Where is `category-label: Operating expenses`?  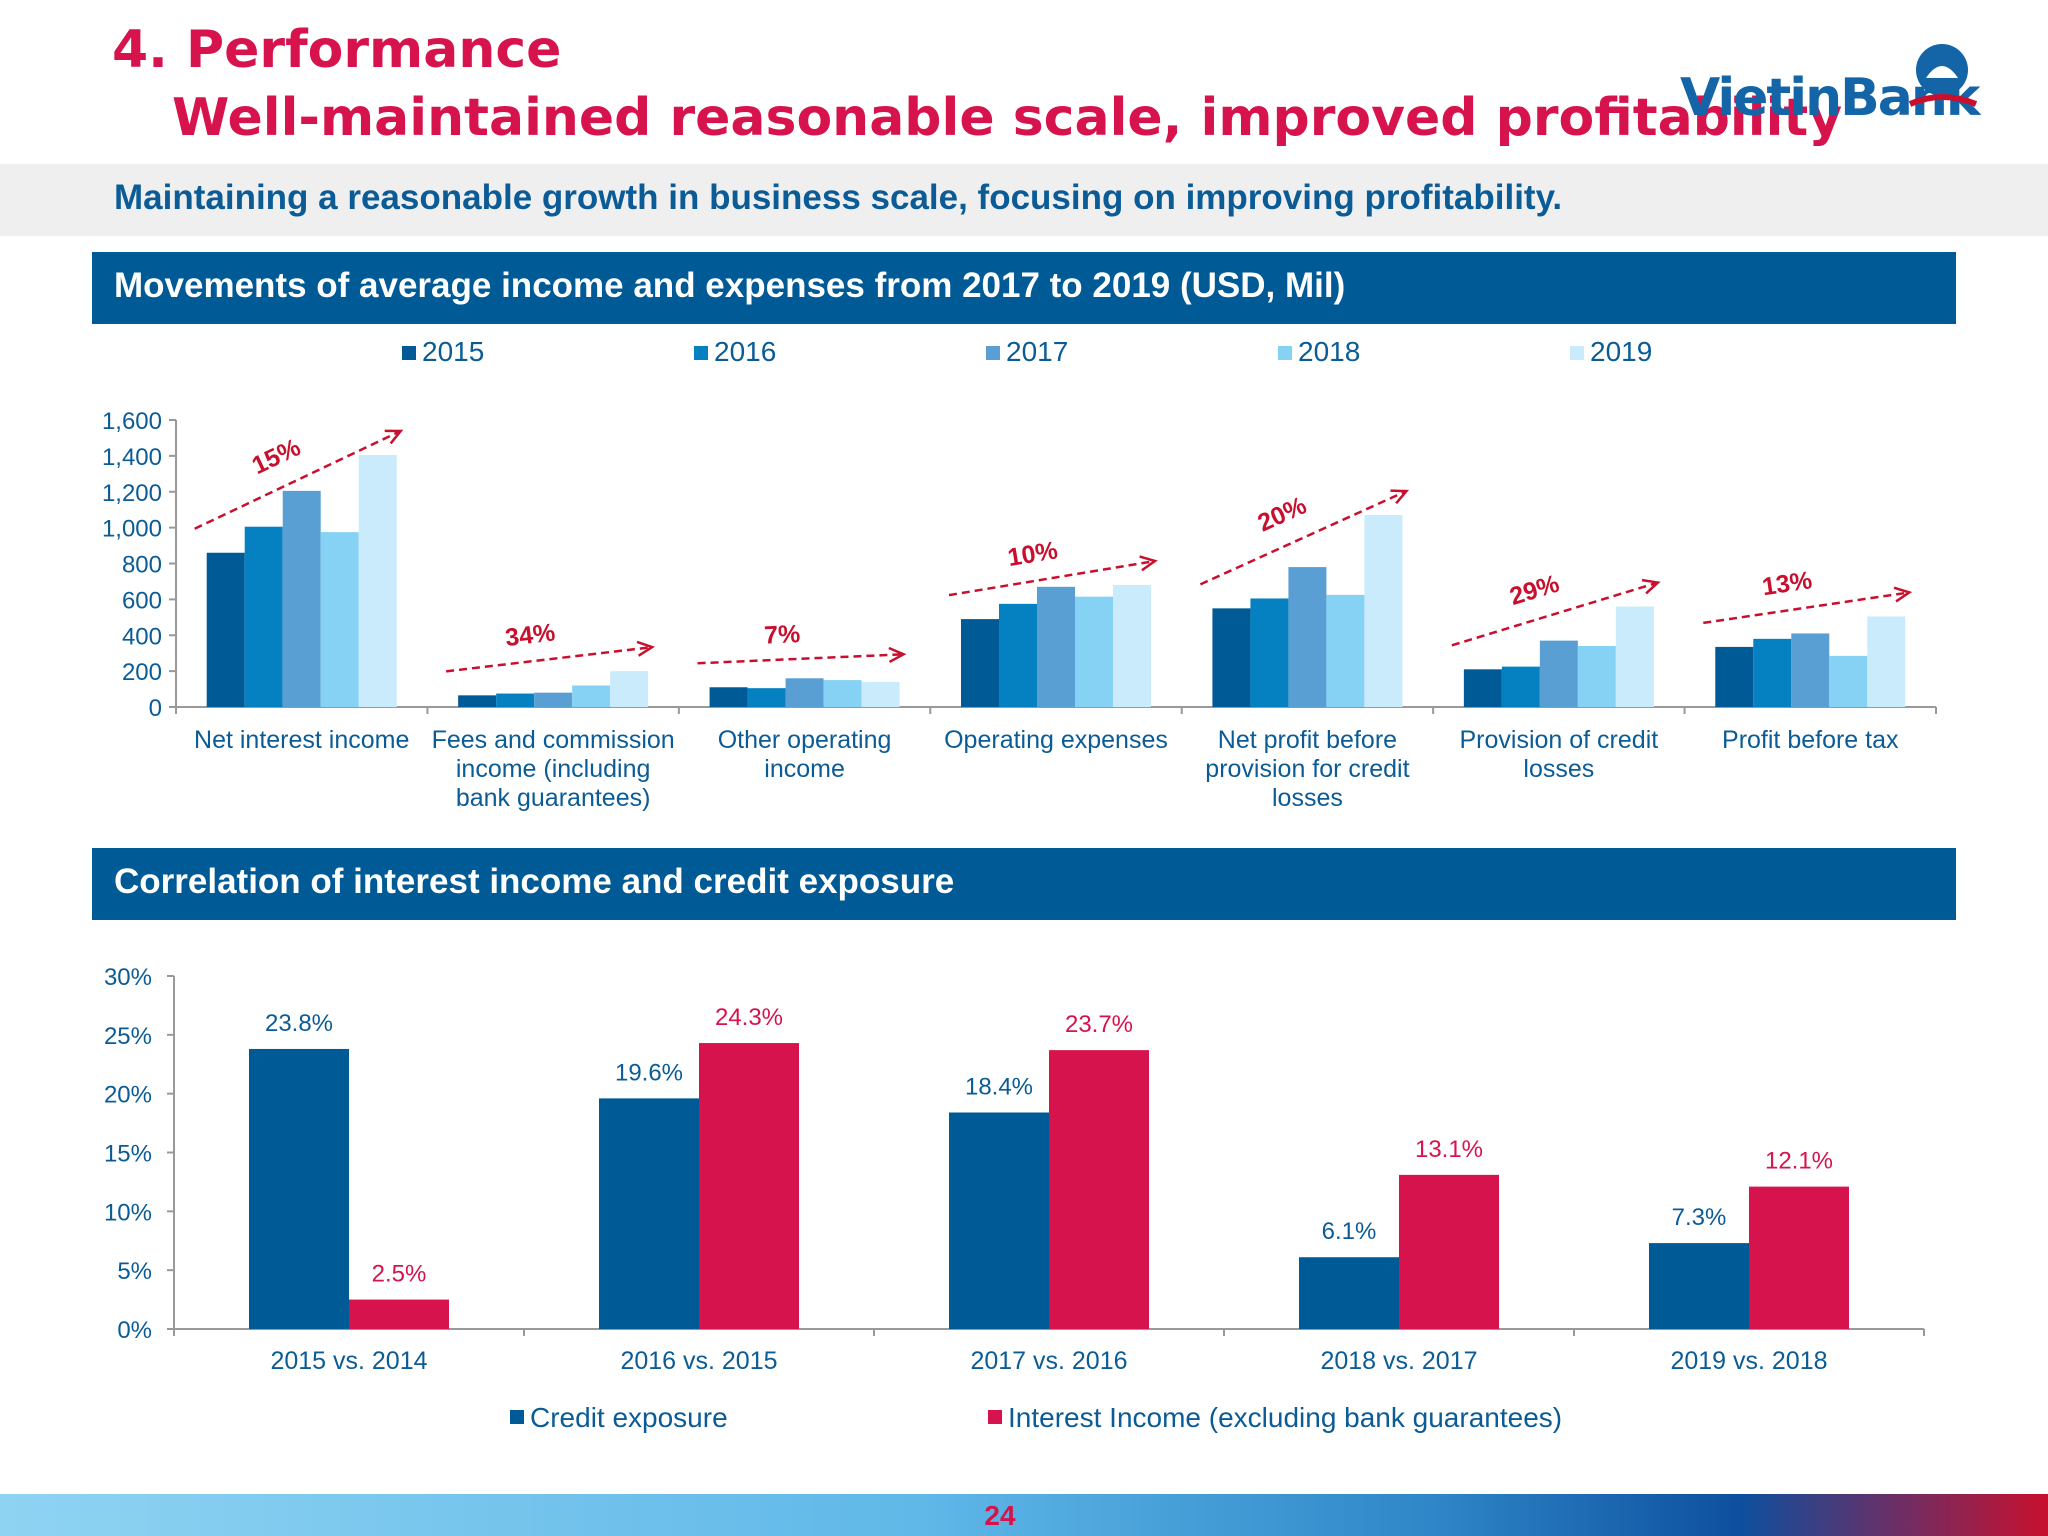
category-label: Operating expenses is located at coordinates (1056, 740).